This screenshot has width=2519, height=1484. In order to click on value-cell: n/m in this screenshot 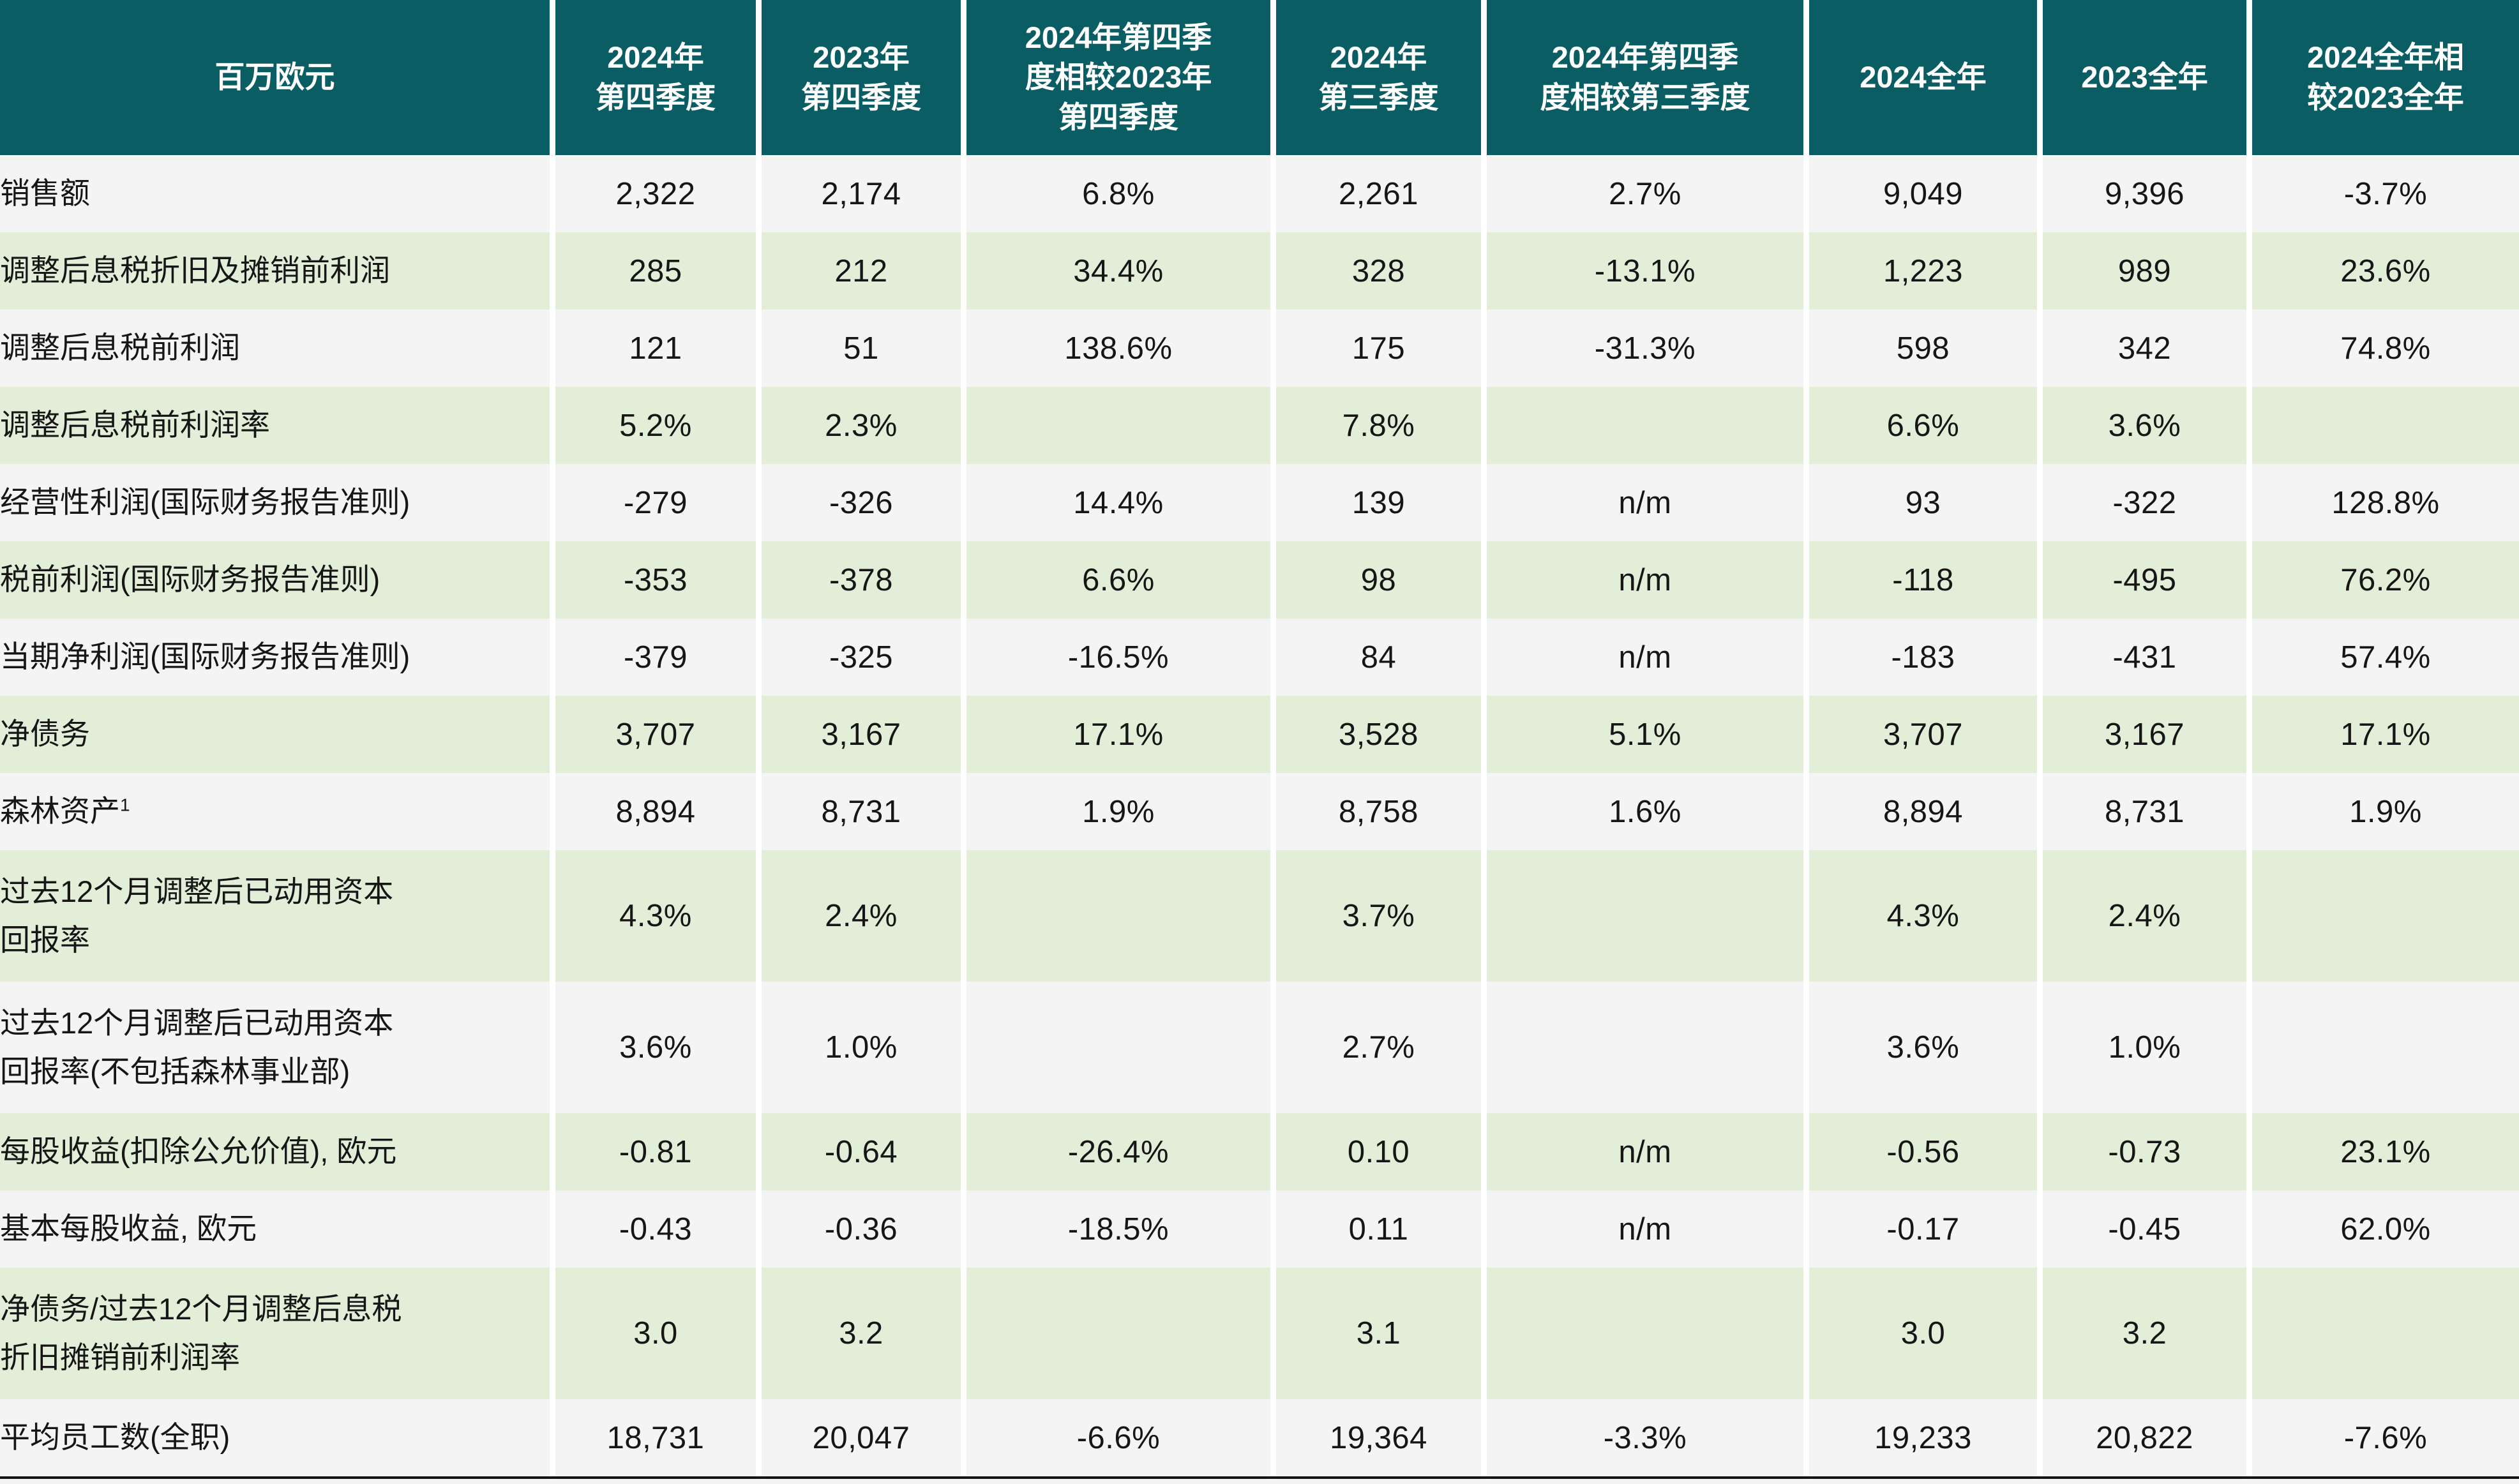, I will do `click(1642, 579)`.